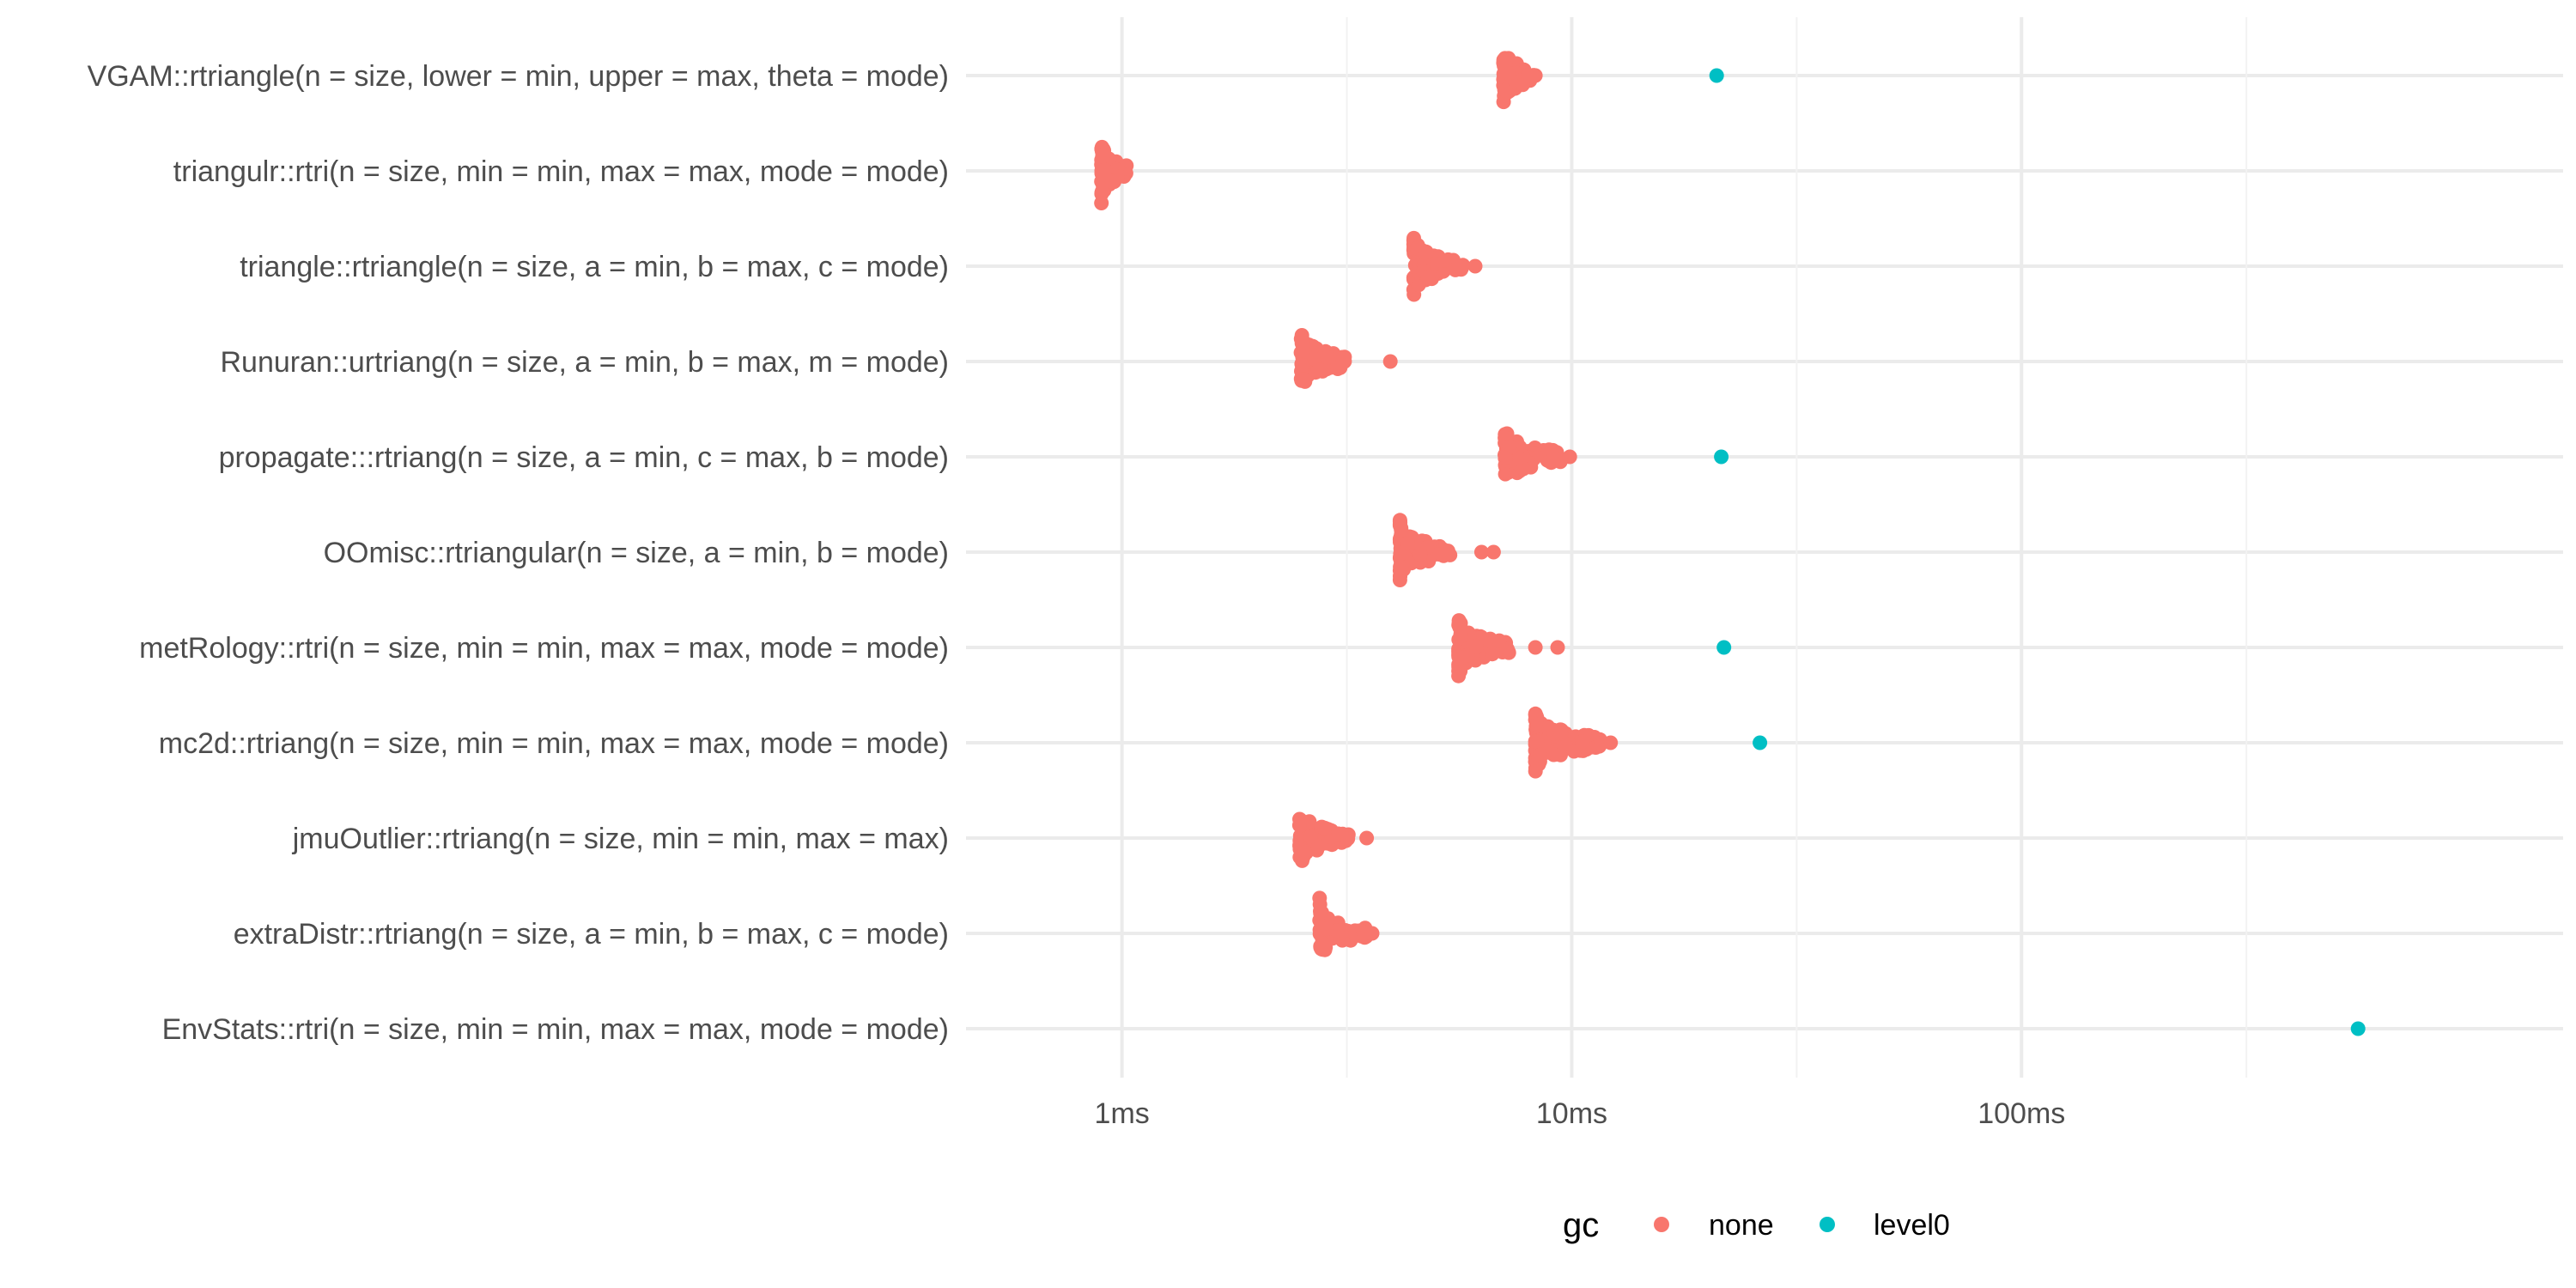 Image resolution: width=2576 pixels, height=1288 pixels. I want to click on x-axis-tick-labels: 1ms 10ms 100ms, so click(1580, 1113).